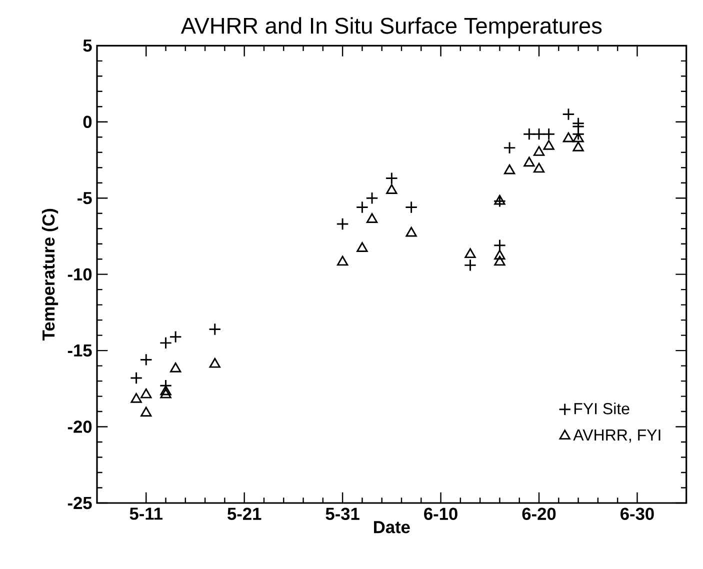 This screenshot has width=703, height=569. I want to click on y-tick-label: 0, so click(87, 122).